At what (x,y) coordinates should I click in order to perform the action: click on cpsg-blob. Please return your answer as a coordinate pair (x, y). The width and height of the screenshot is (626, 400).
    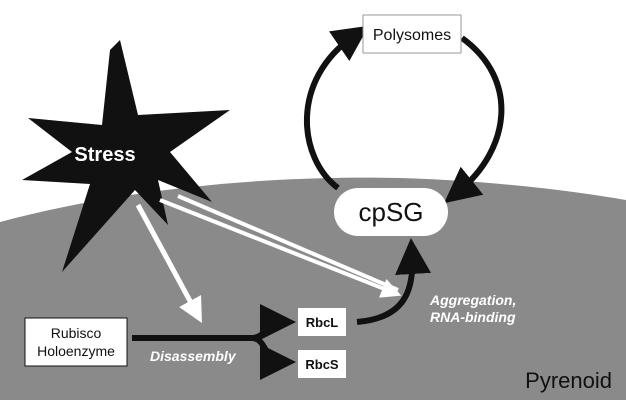
    Looking at the image, I should click on (391, 212).